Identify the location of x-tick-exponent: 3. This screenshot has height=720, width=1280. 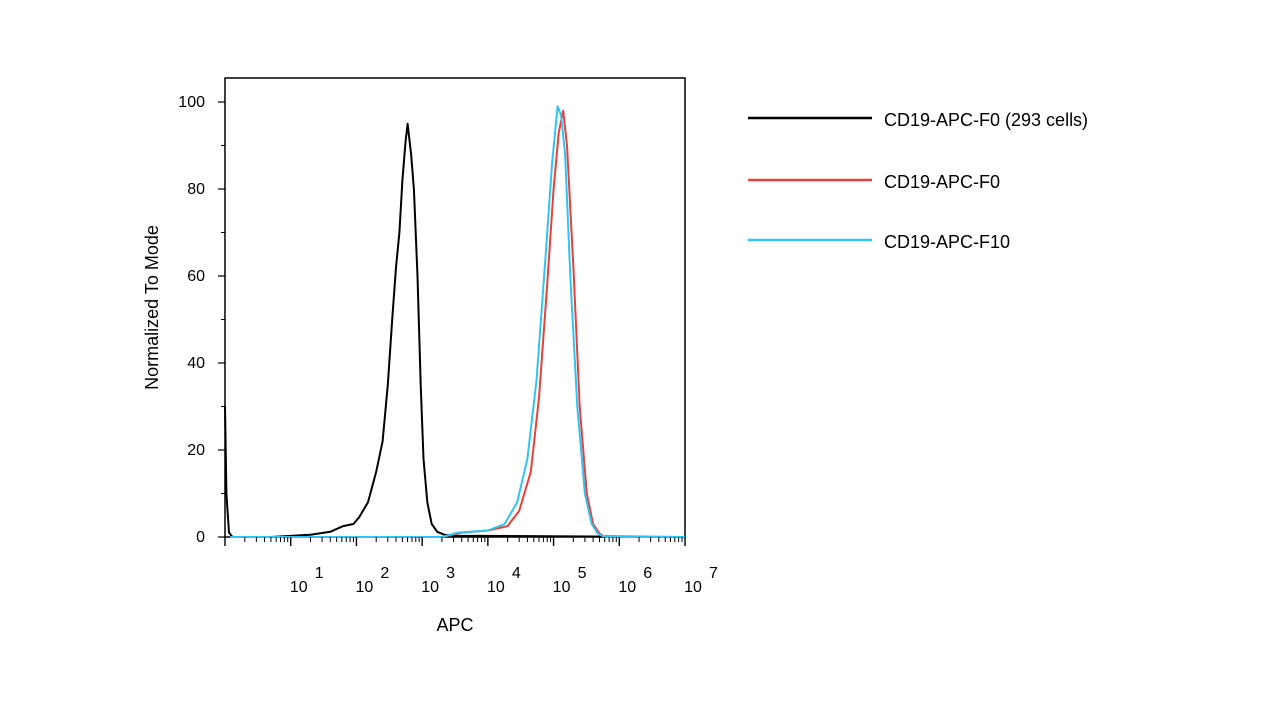
(450, 573).